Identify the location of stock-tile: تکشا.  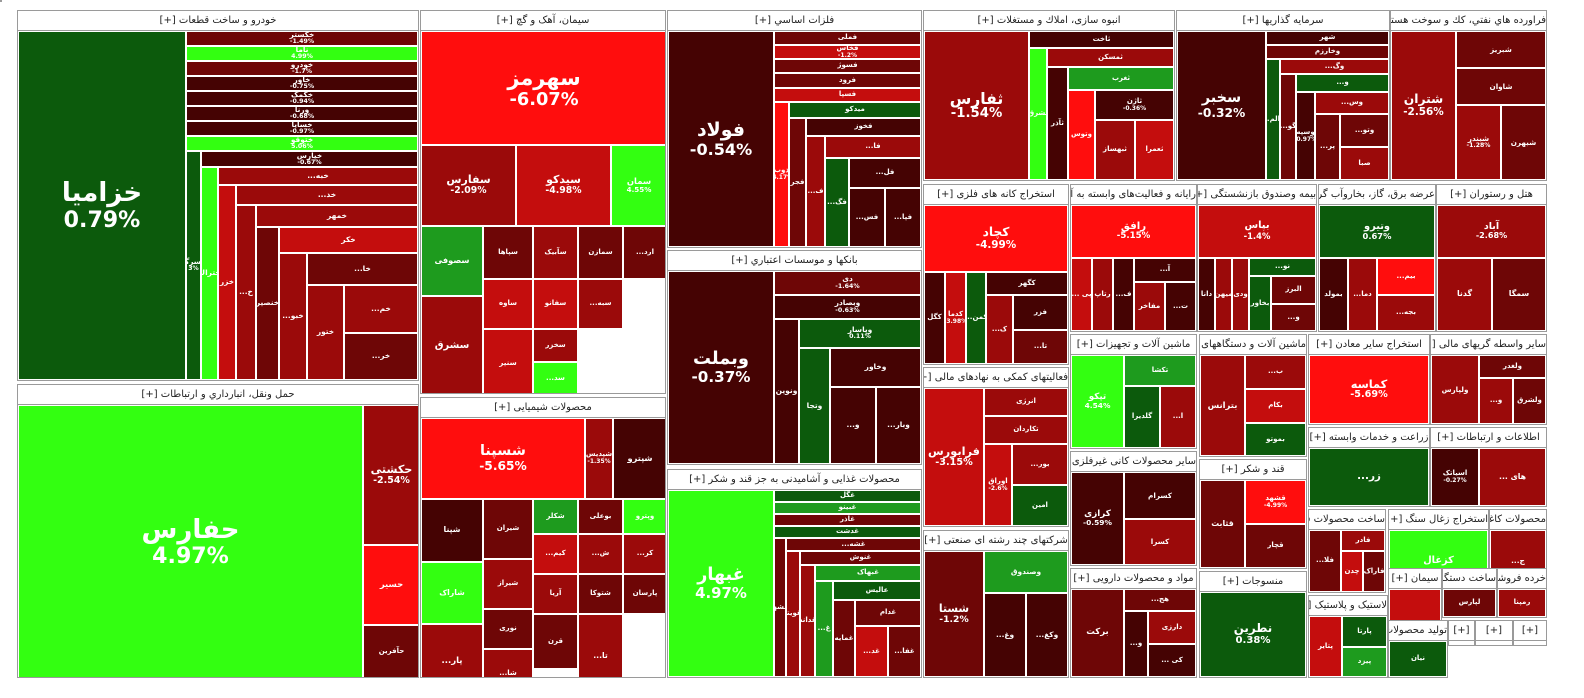
(1160, 370).